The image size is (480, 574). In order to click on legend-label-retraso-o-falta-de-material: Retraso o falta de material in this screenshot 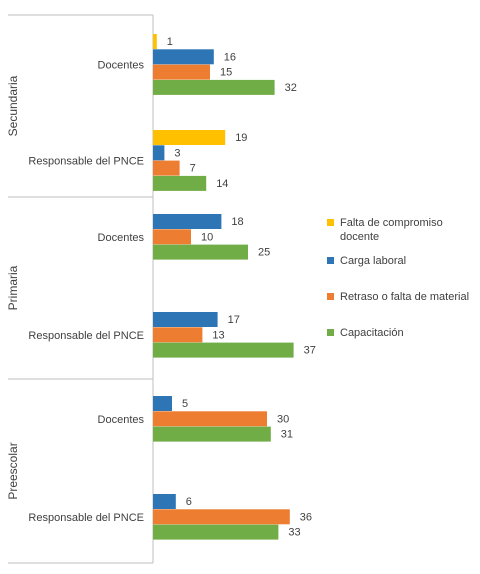, I will do `click(405, 297)`.